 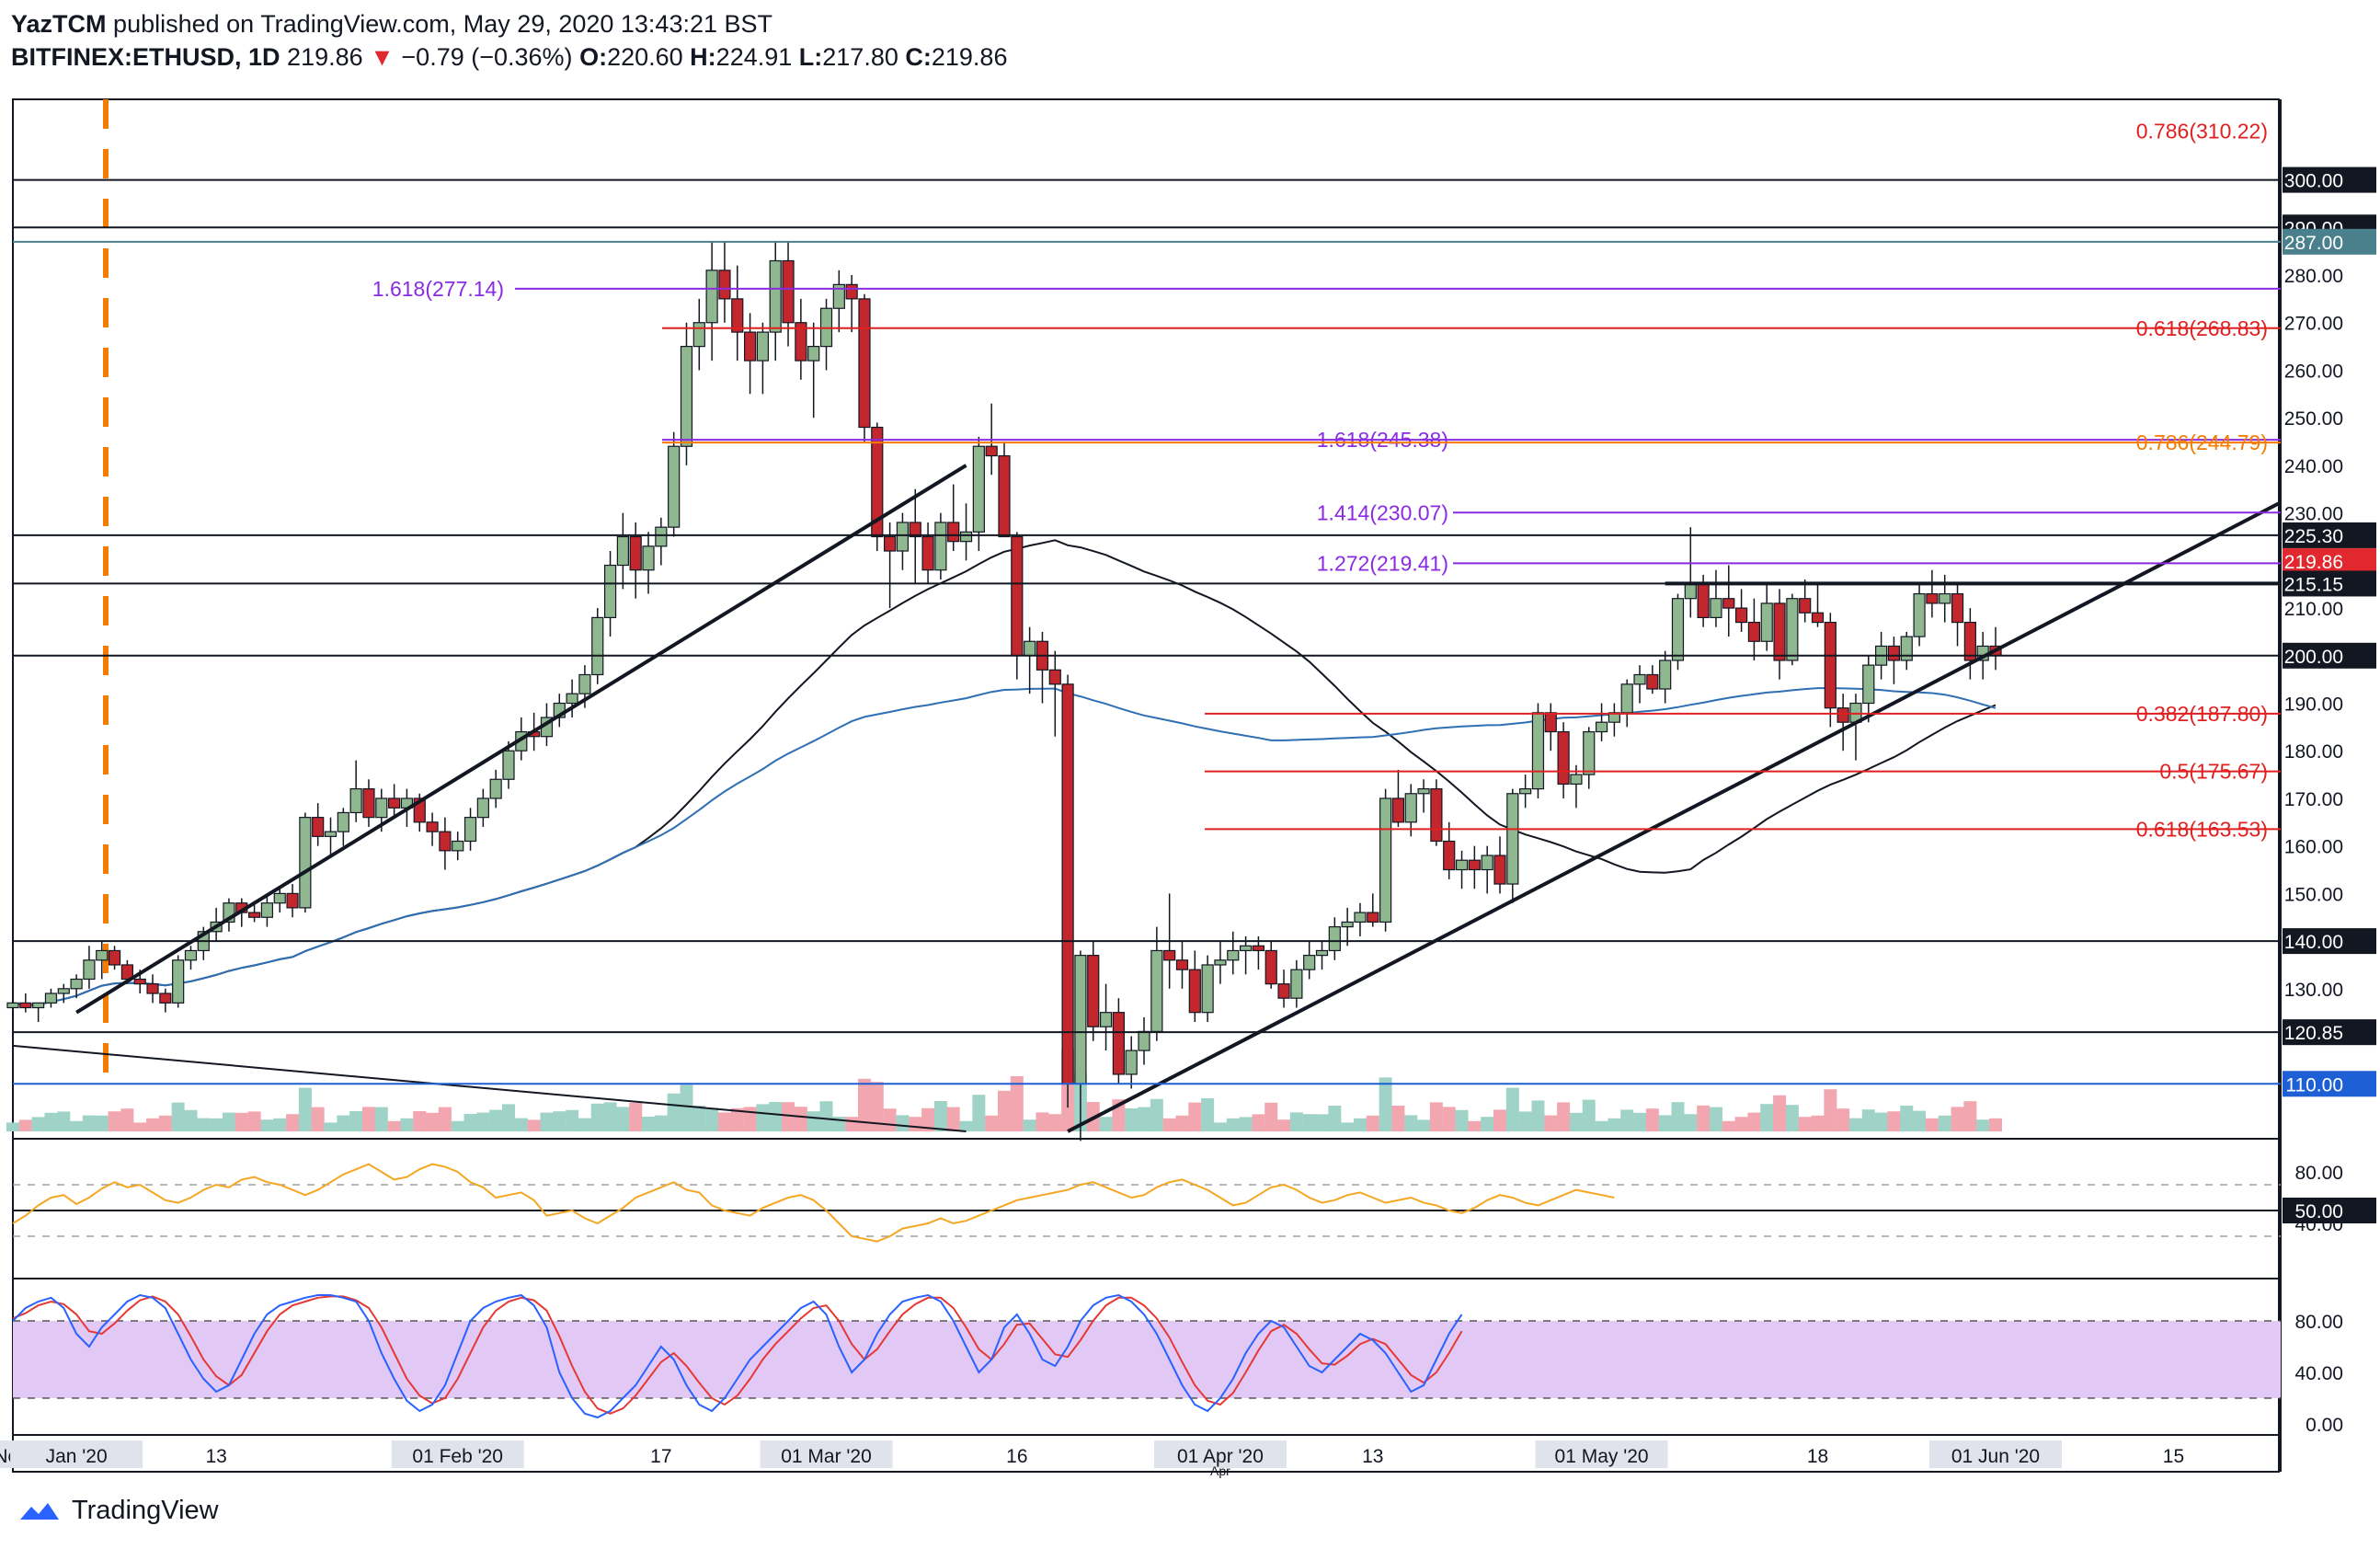 I want to click on close-label: C:, so click(x=918, y=57).